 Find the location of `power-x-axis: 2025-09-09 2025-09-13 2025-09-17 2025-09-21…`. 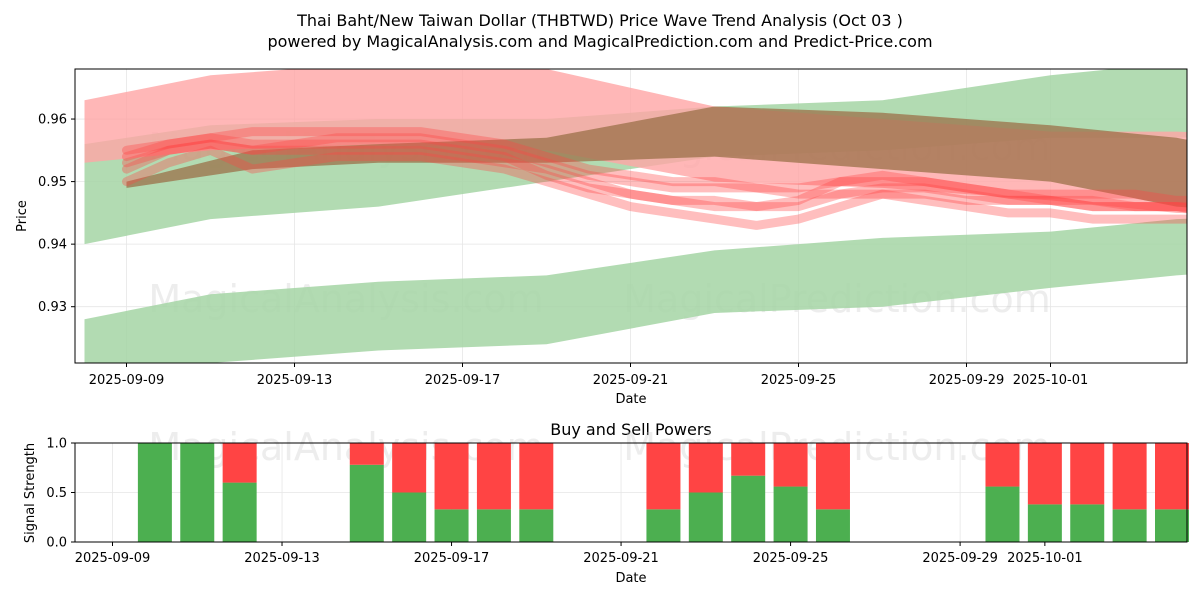

power-x-axis: 2025-09-09 2025-09-13 2025-09-17 2025-09-21… is located at coordinates (579, 554).